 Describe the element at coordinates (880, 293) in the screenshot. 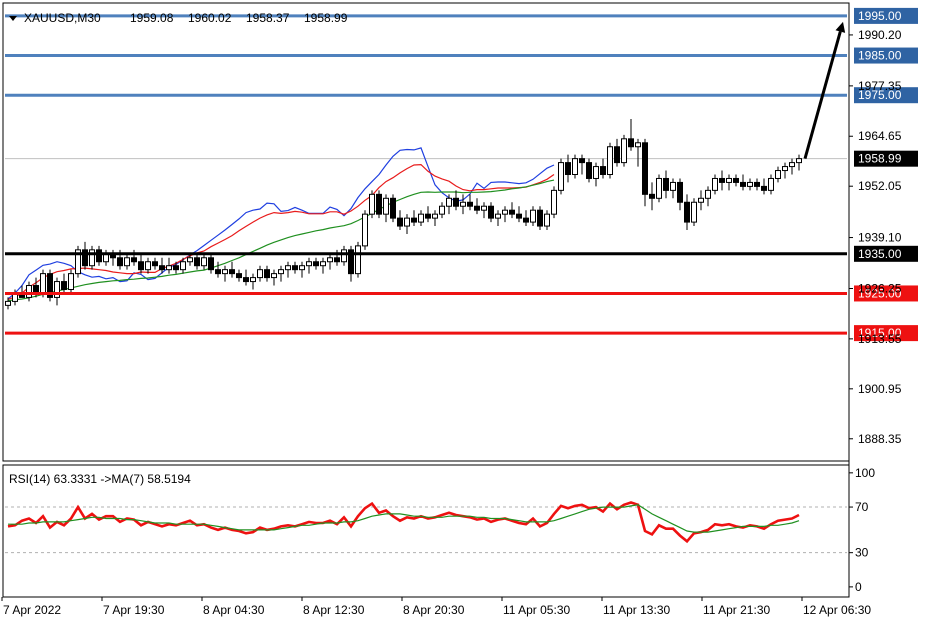

I see `price-level-label: 1925.00` at that location.